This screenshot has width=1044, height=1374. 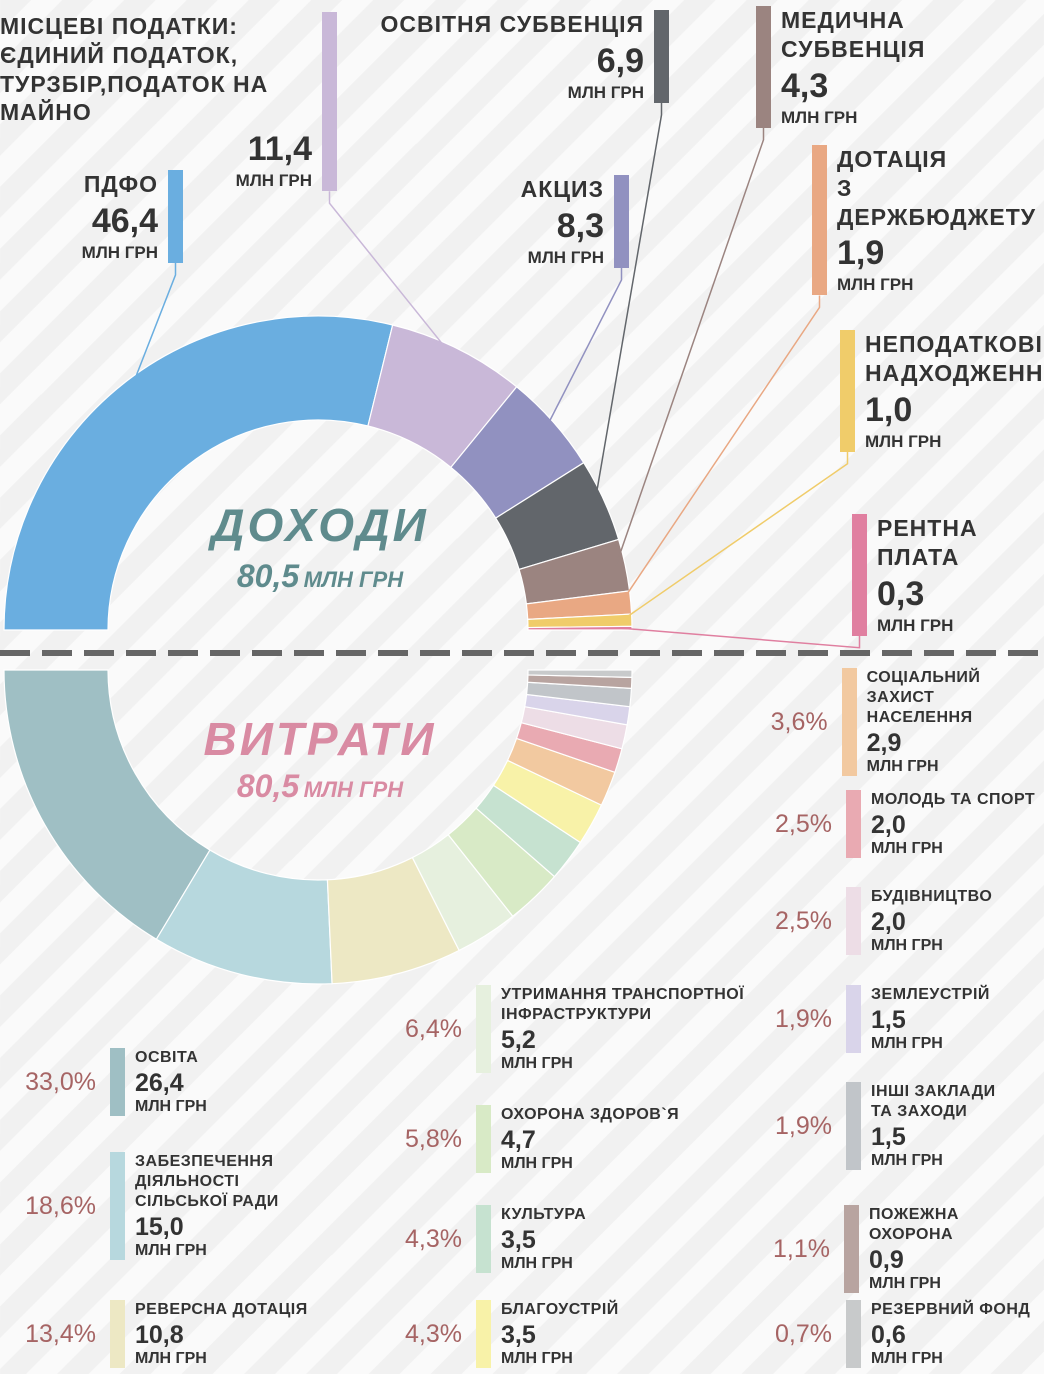 I want to click on percent-label: 1,9%, so click(x=803, y=1125).